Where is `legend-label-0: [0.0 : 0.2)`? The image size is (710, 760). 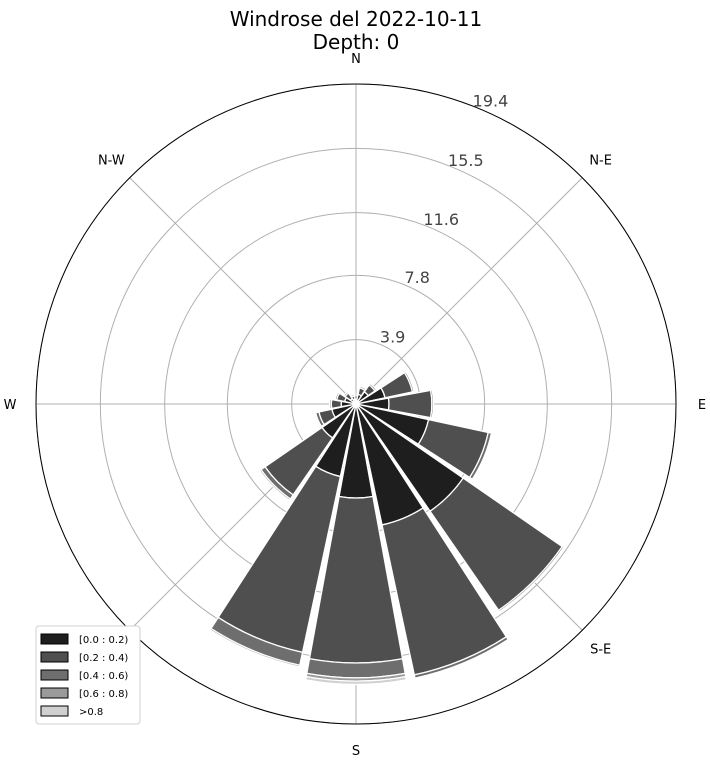
legend-label-0: [0.0 : 0.2) is located at coordinates (103, 640).